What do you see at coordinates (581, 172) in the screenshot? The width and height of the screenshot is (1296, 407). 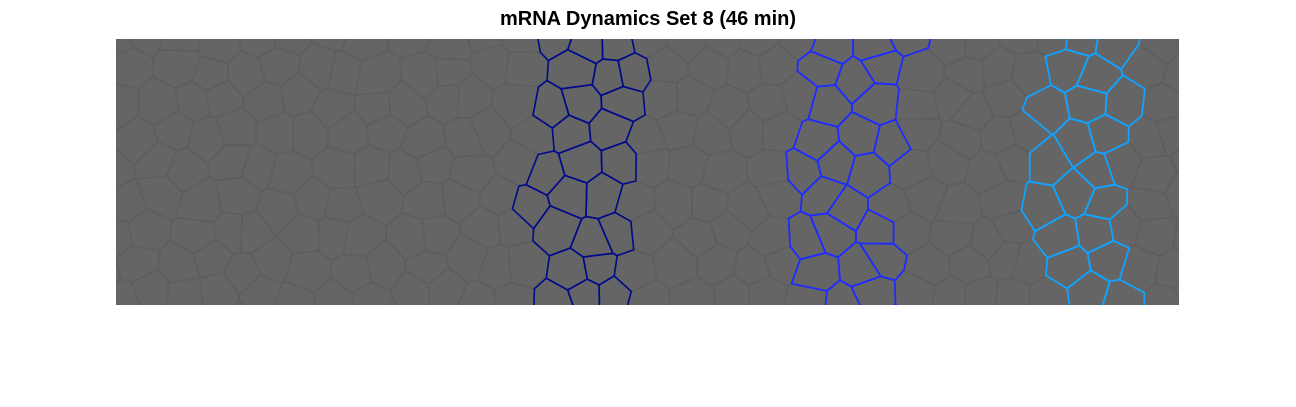 I see `stripe-dark-blue-cells` at bounding box center [581, 172].